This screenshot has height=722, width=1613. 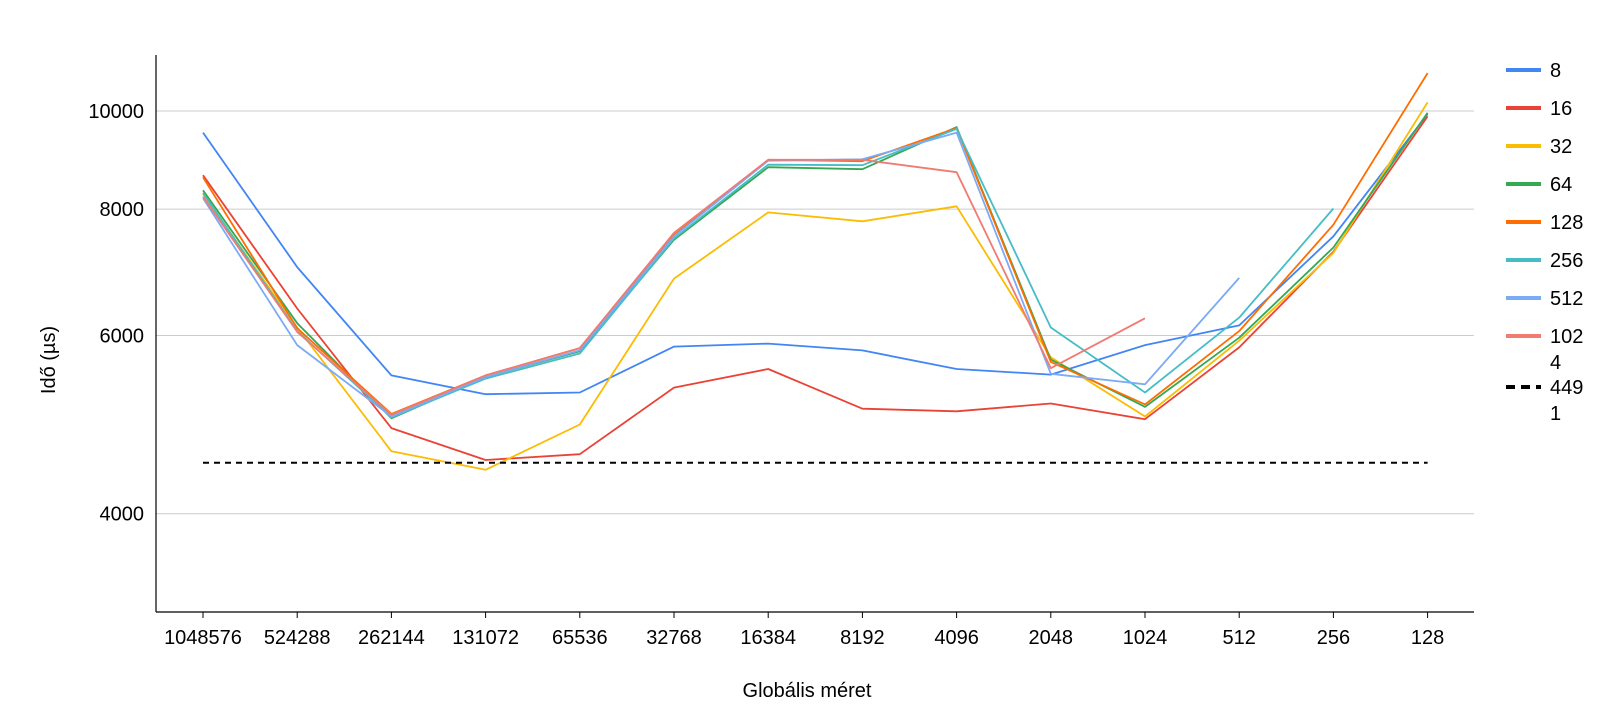 What do you see at coordinates (956, 638) in the screenshot?
I see `x-tick-label: 4096` at bounding box center [956, 638].